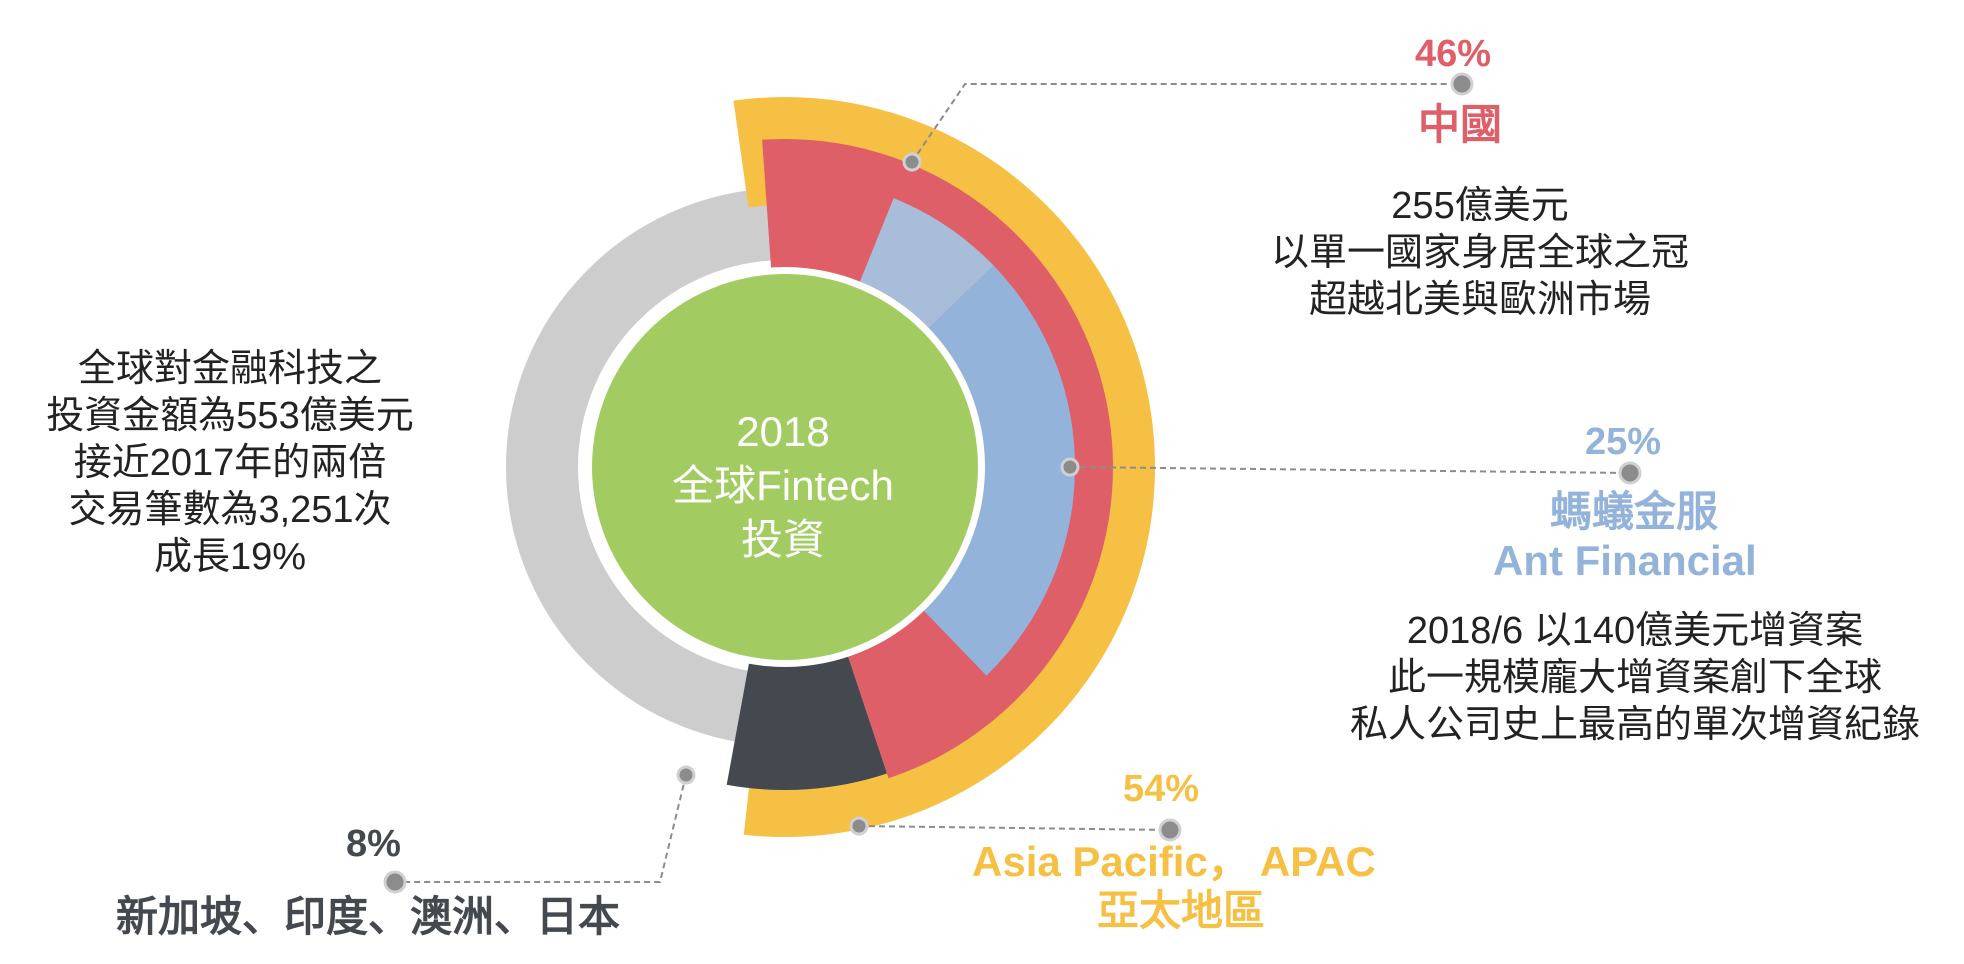 This screenshot has width=1964, height=964. Describe the element at coordinates (368, 916) in the screenshot. I see `others-name: 新加坡、印度、澳洲、日本` at that location.